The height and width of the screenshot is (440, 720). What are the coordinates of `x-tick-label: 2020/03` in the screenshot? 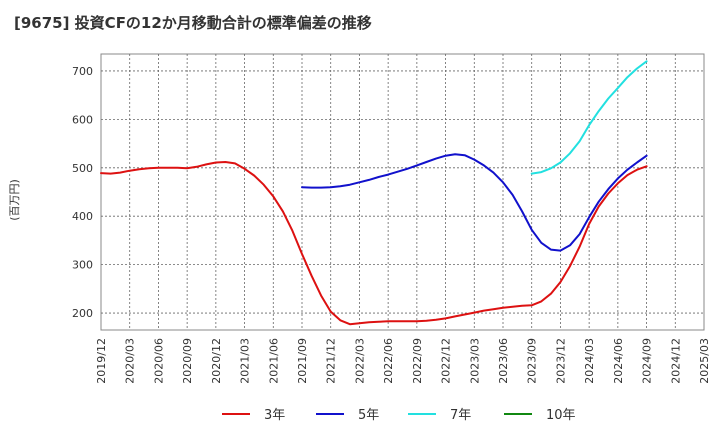 It's located at (130, 361).